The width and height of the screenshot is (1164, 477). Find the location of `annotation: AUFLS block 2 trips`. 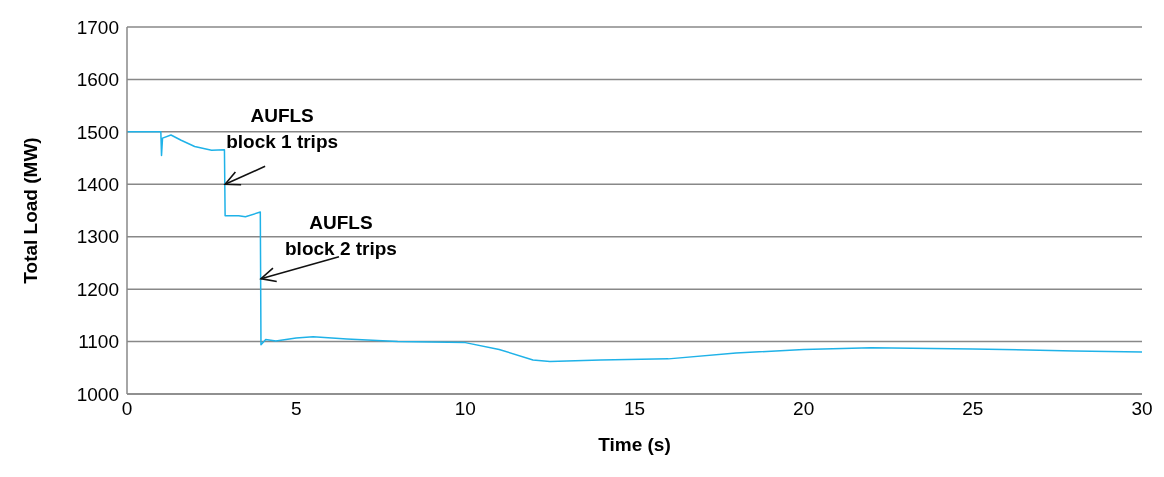

annotation: AUFLS block 2 trips is located at coordinates (341, 235).